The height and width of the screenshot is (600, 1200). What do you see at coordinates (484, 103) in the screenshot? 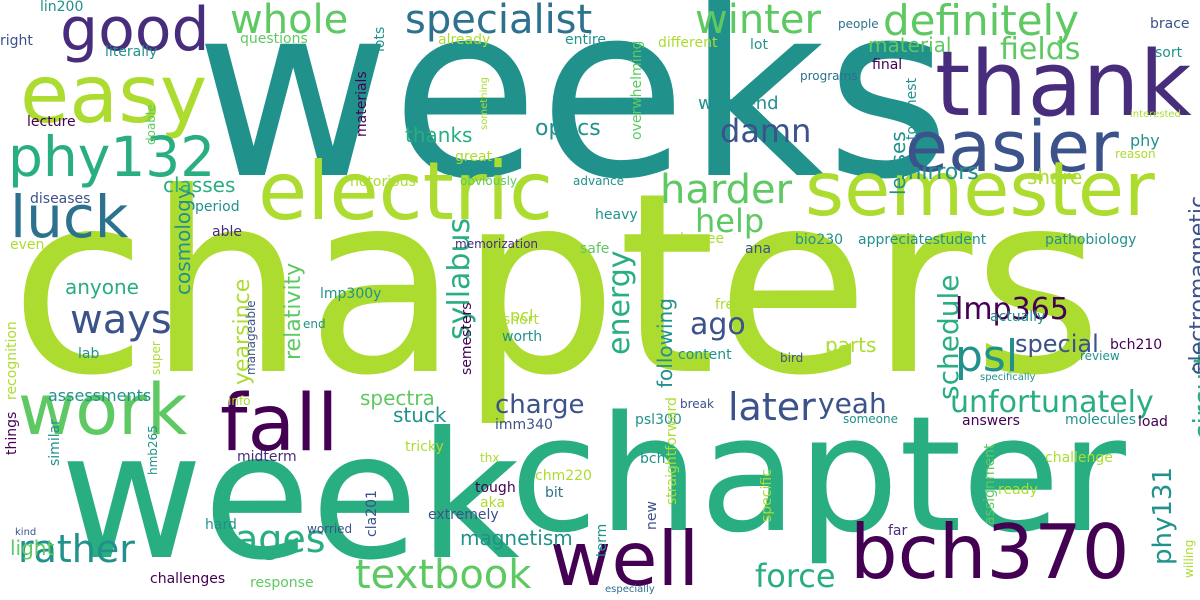
I see `word-something: something` at bounding box center [484, 103].